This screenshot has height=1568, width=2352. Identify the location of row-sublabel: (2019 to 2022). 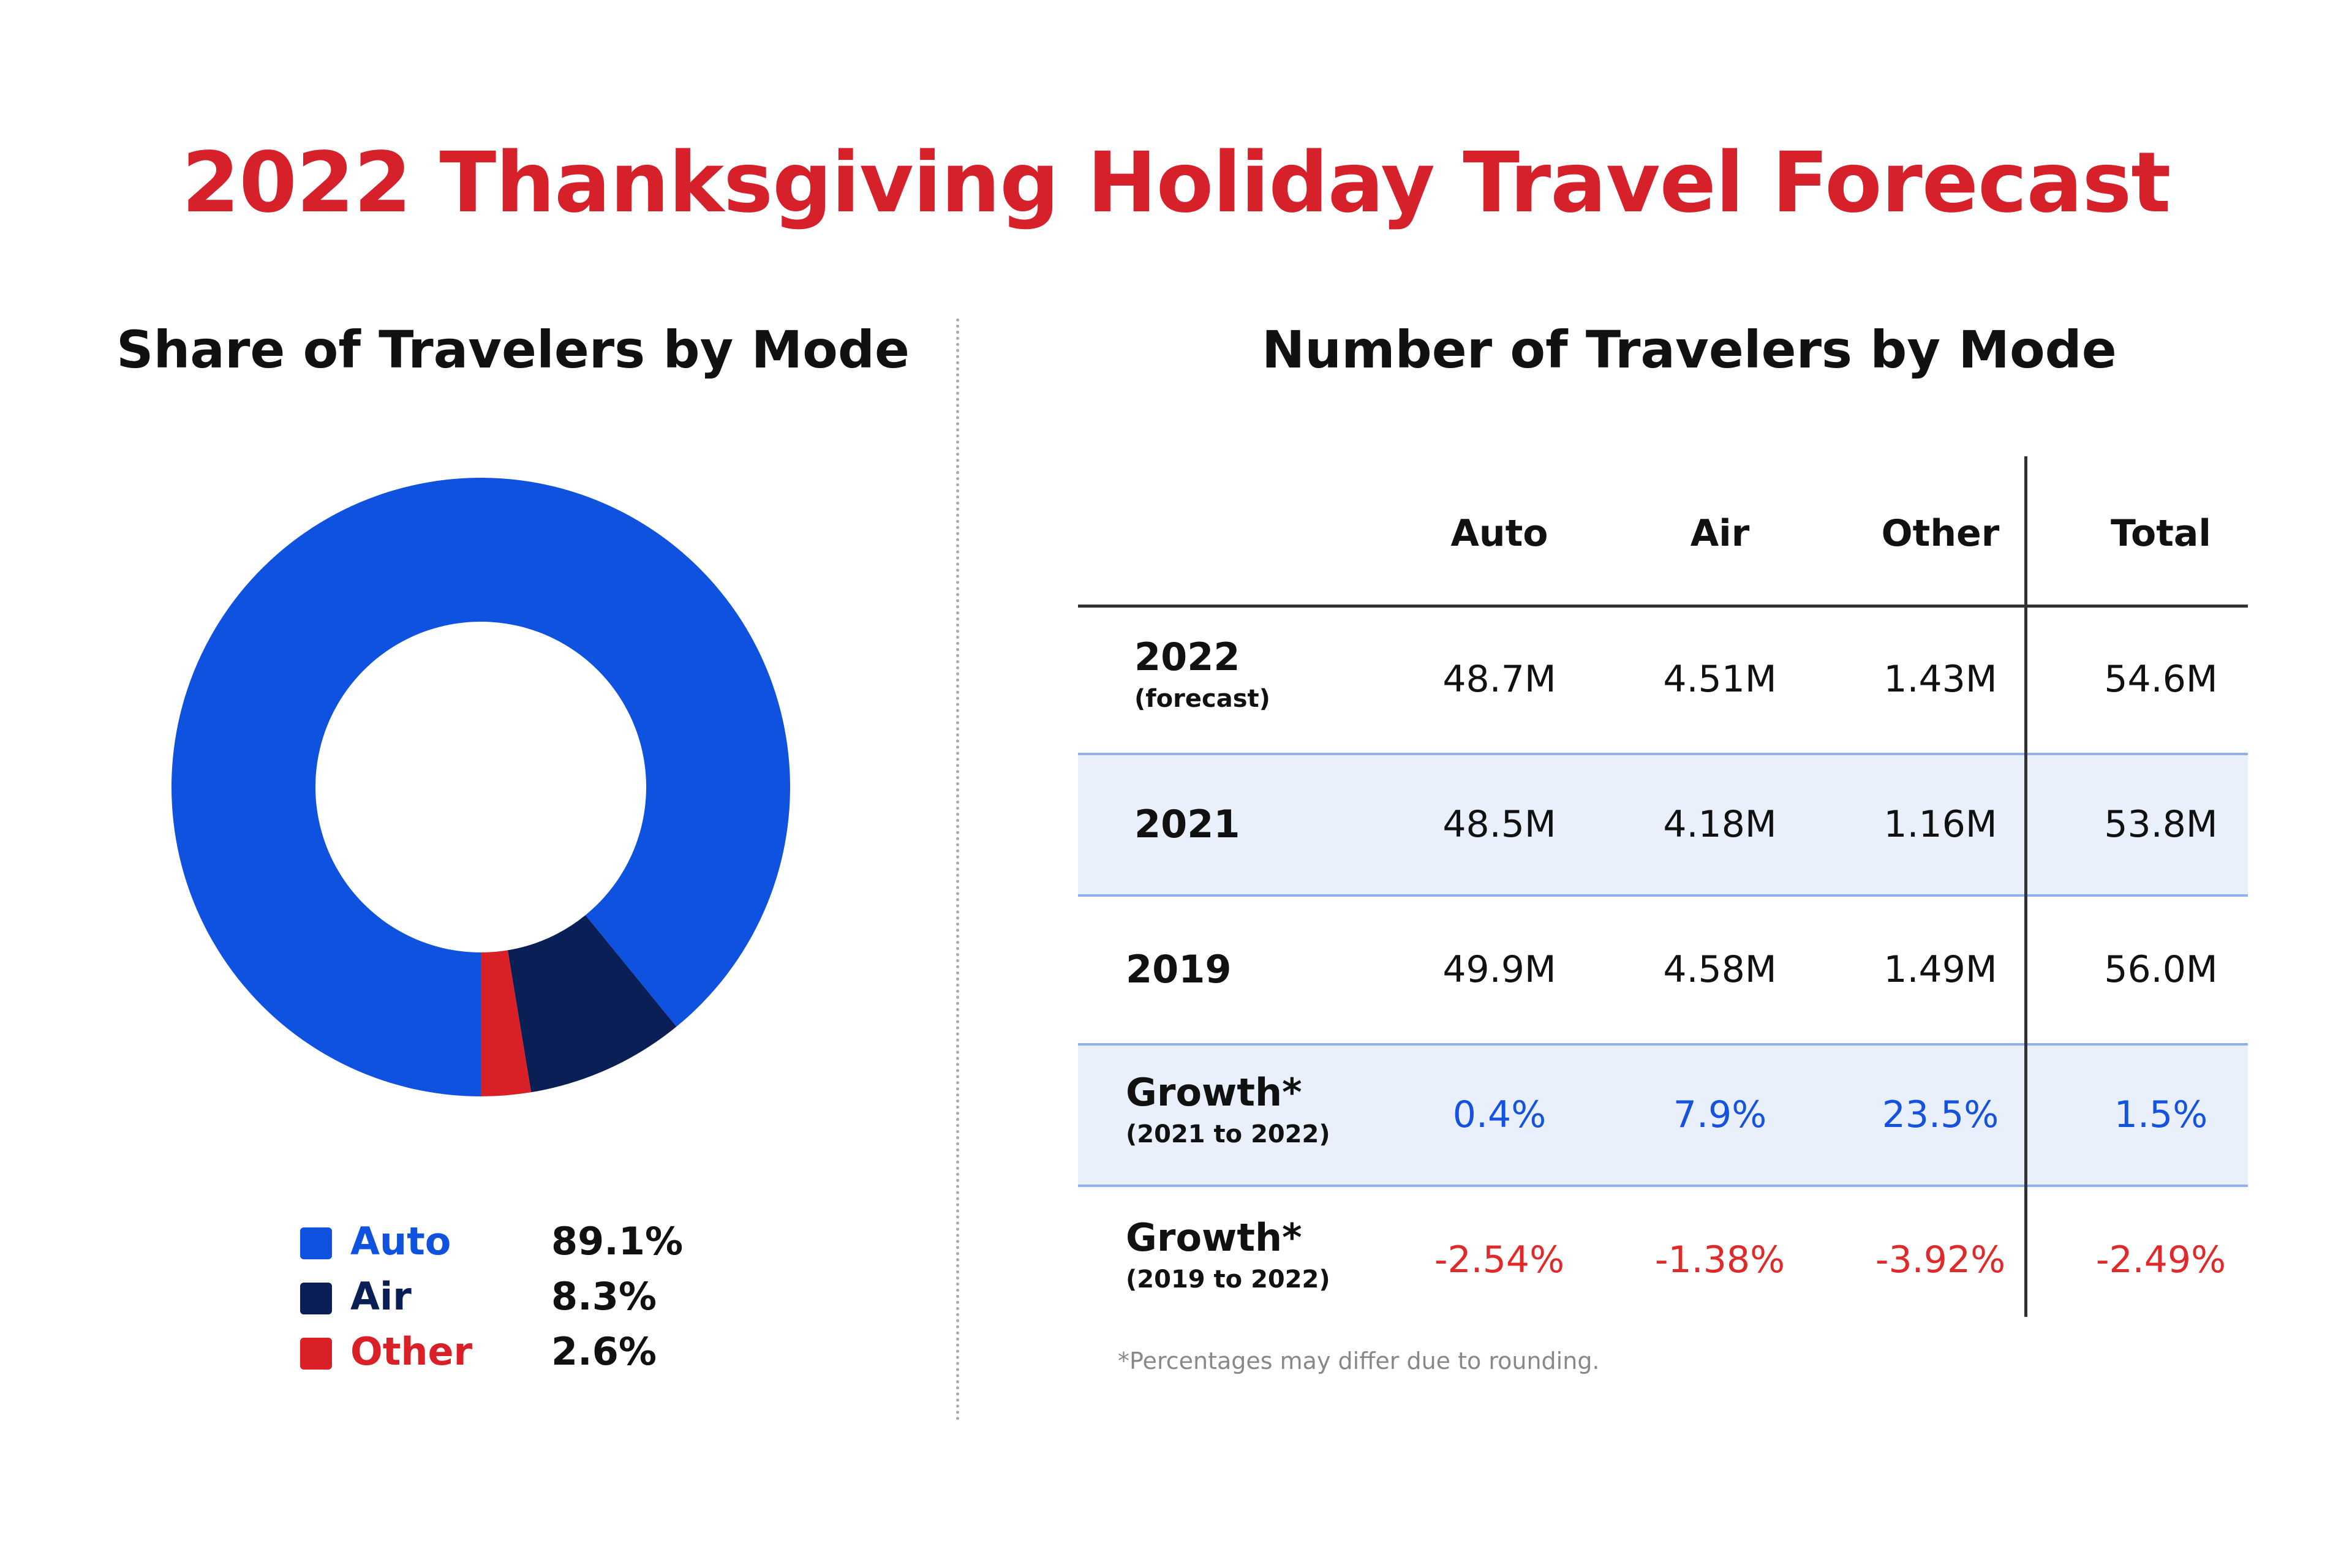
(1228, 1280).